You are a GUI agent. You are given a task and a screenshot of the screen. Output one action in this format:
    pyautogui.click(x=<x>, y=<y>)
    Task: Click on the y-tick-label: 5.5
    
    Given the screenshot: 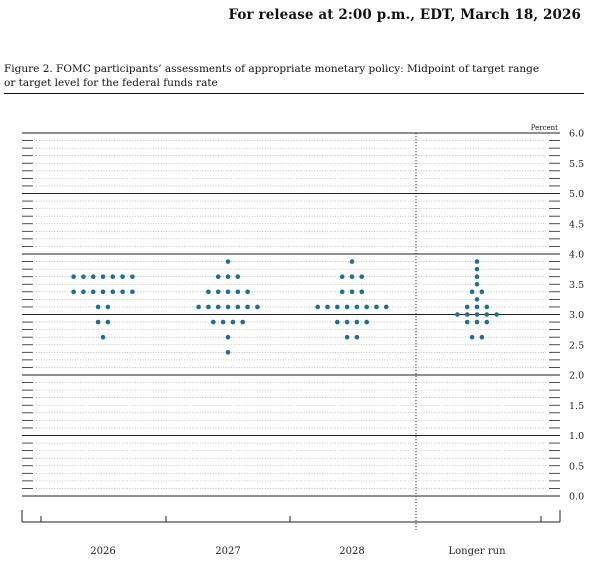 What is the action you would take?
    pyautogui.click(x=576, y=164)
    